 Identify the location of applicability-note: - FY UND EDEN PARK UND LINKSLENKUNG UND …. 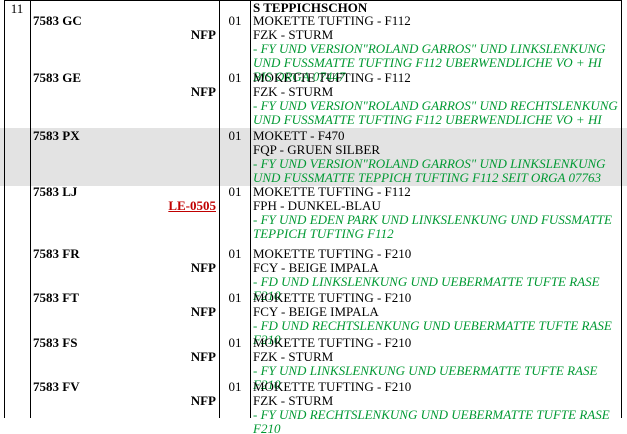
(432, 226).